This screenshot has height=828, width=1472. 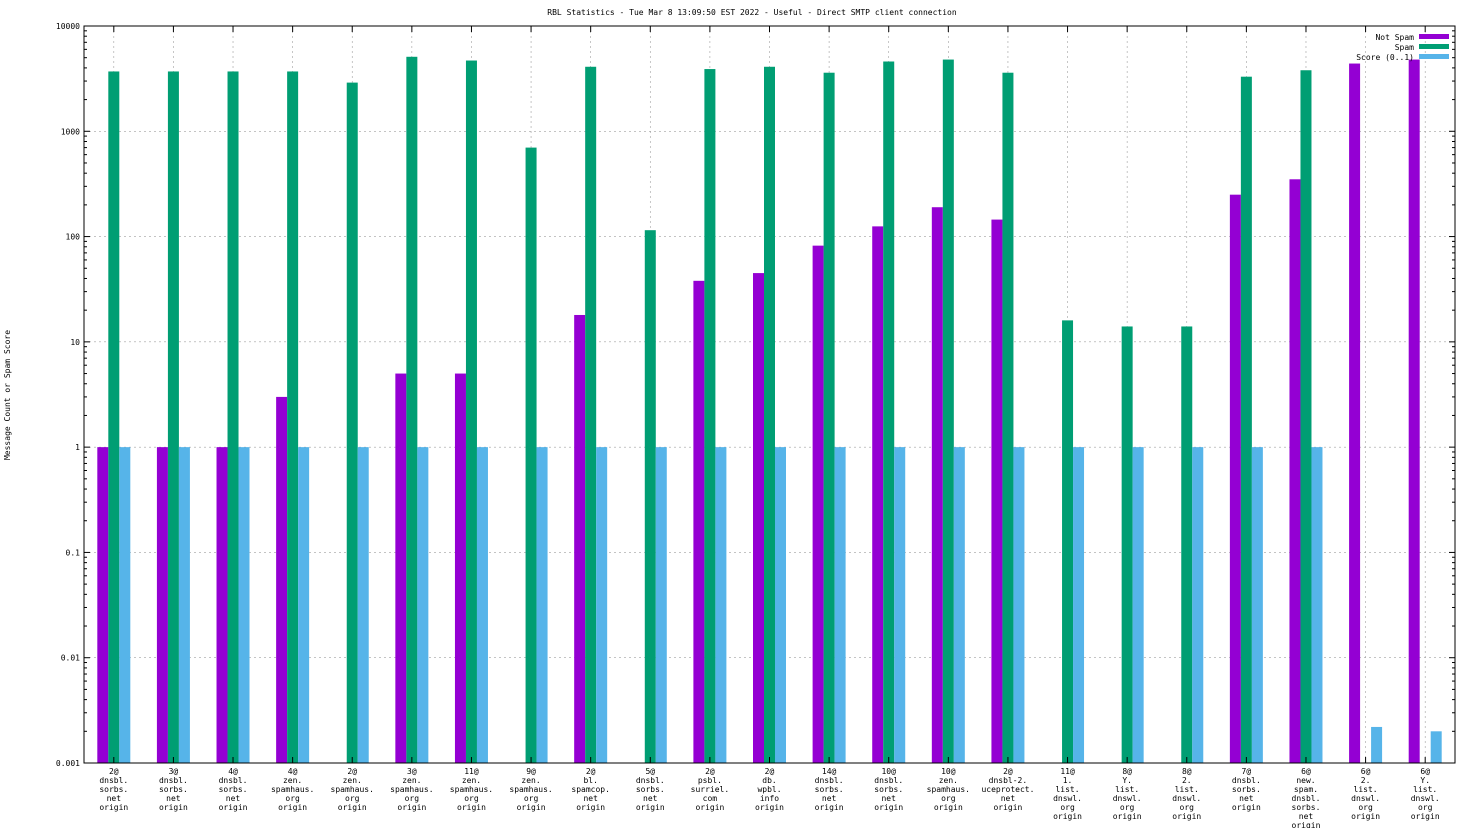 I want to click on x-tick-label: psbl., so click(x=710, y=780).